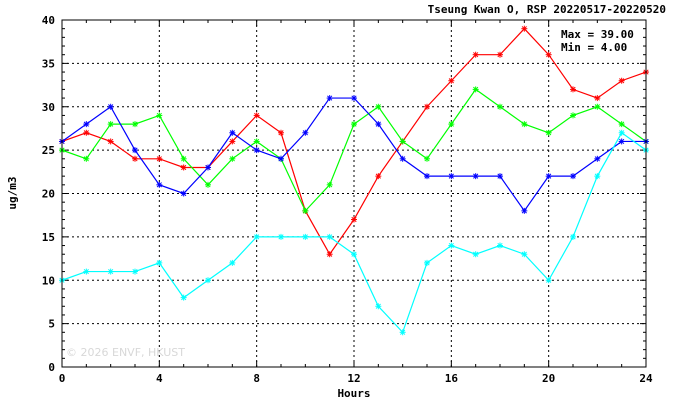 Image resolution: width=674 pixels, height=409 pixels. Describe the element at coordinates (48, 150) in the screenshot. I see `y-tick-label: 25` at that location.